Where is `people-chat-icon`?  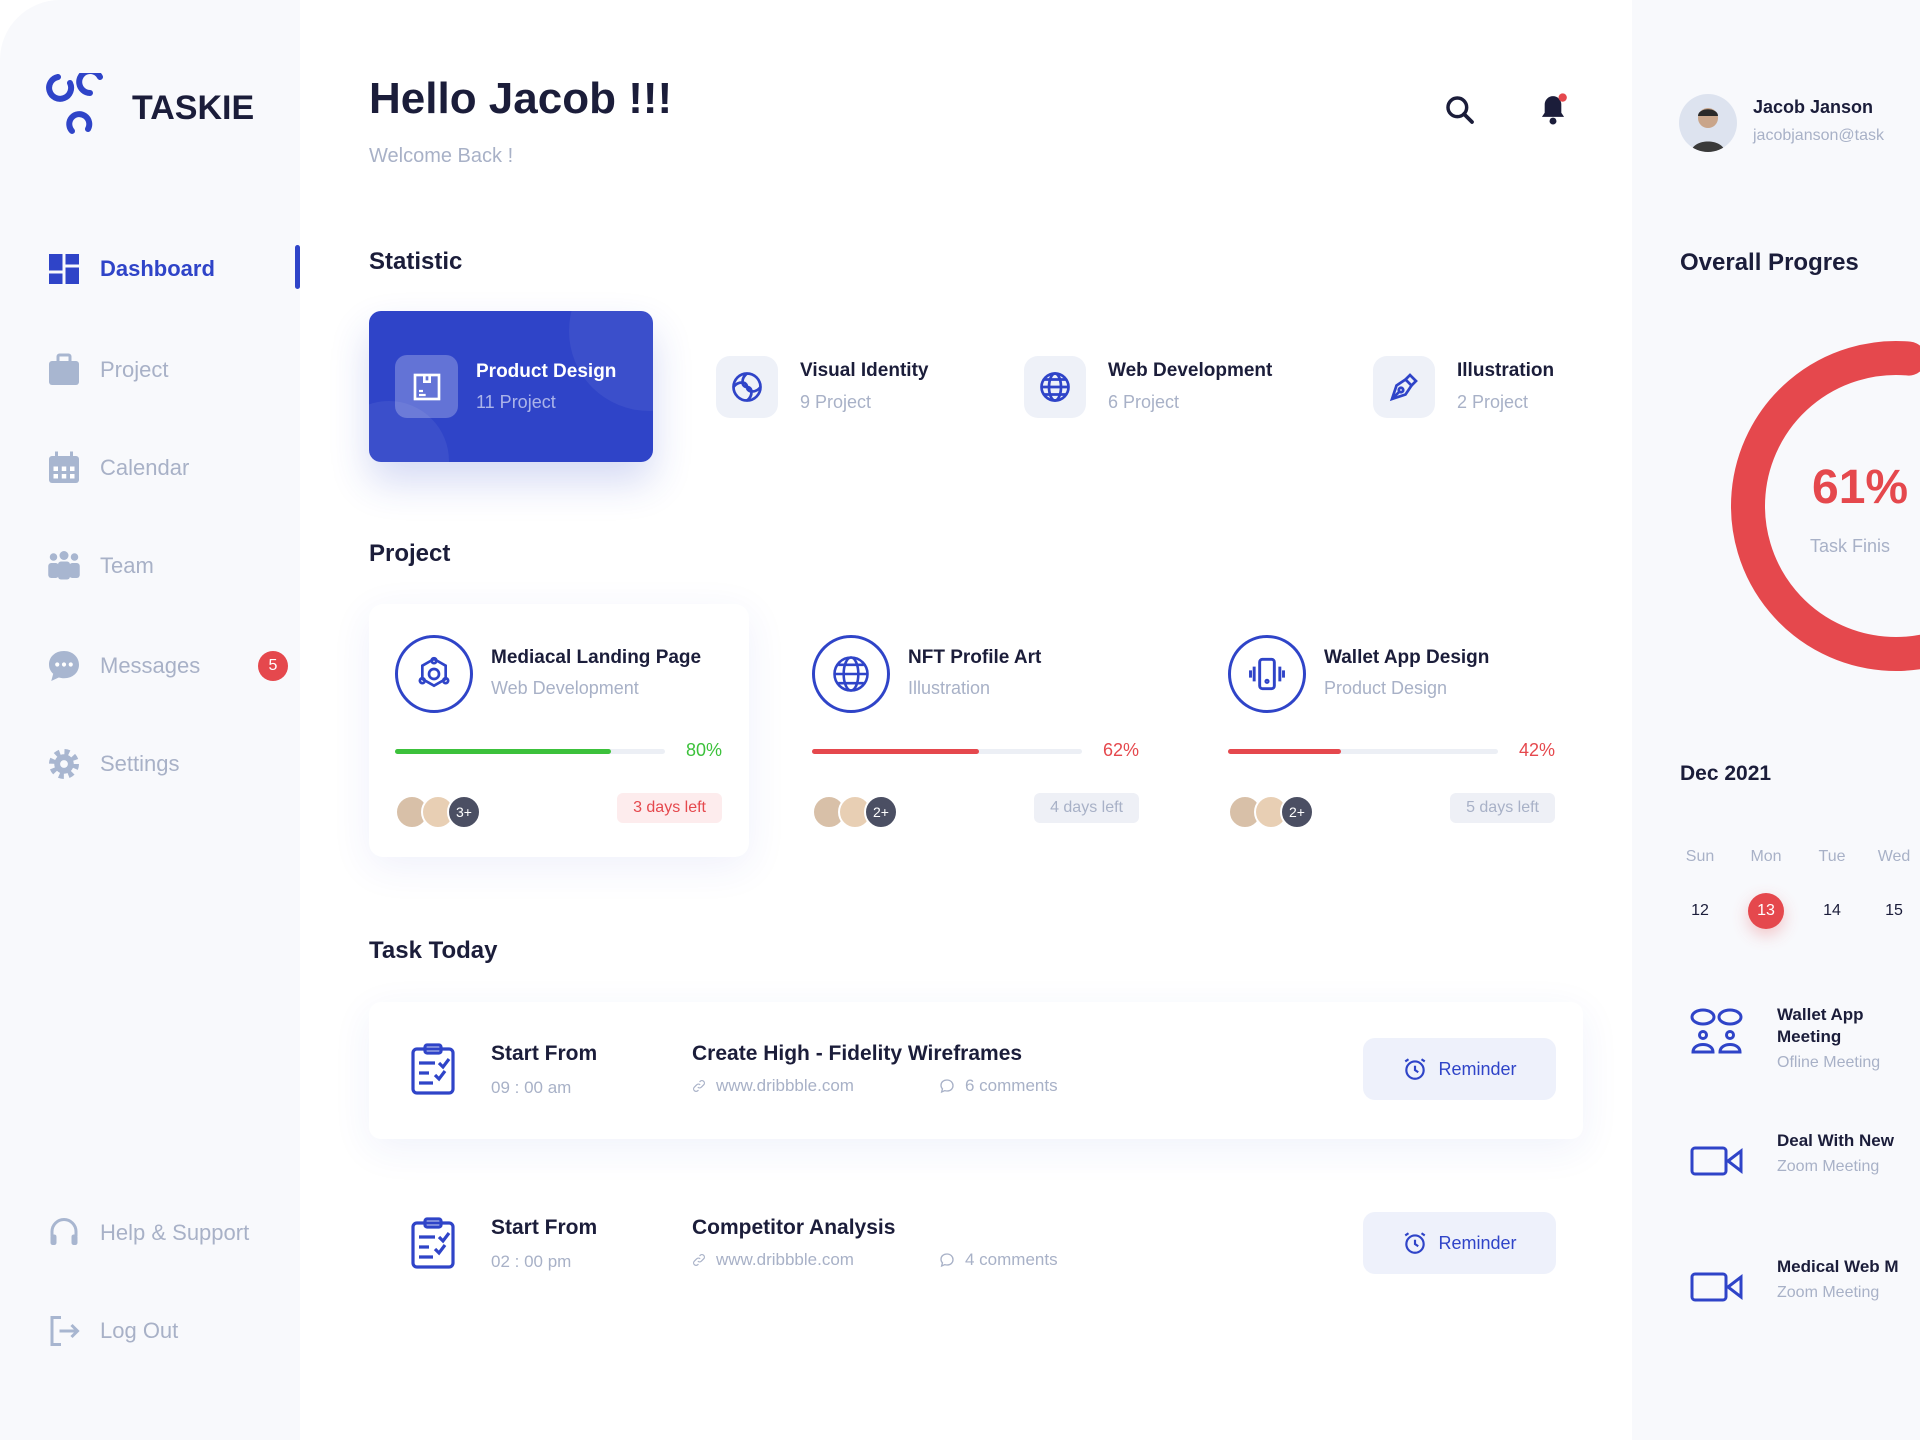 people-chat-icon is located at coordinates (1716, 1031).